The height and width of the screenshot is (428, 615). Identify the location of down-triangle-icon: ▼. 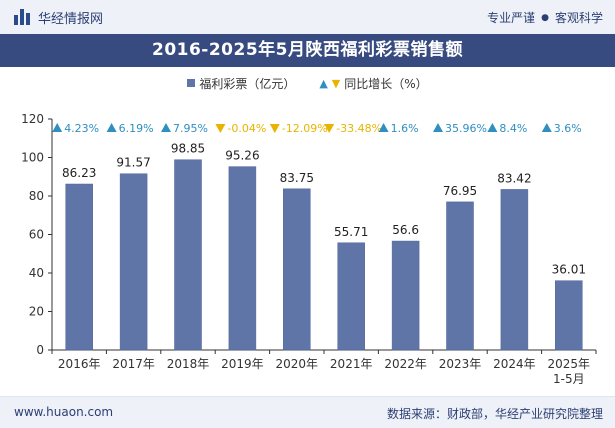
(336, 83).